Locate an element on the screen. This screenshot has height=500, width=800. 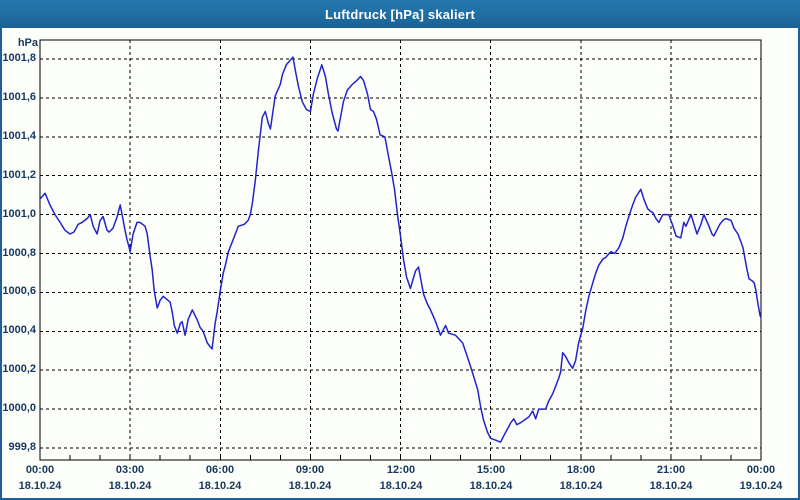
x-axis-tick-label-time: 03:00 is located at coordinates (130, 470).